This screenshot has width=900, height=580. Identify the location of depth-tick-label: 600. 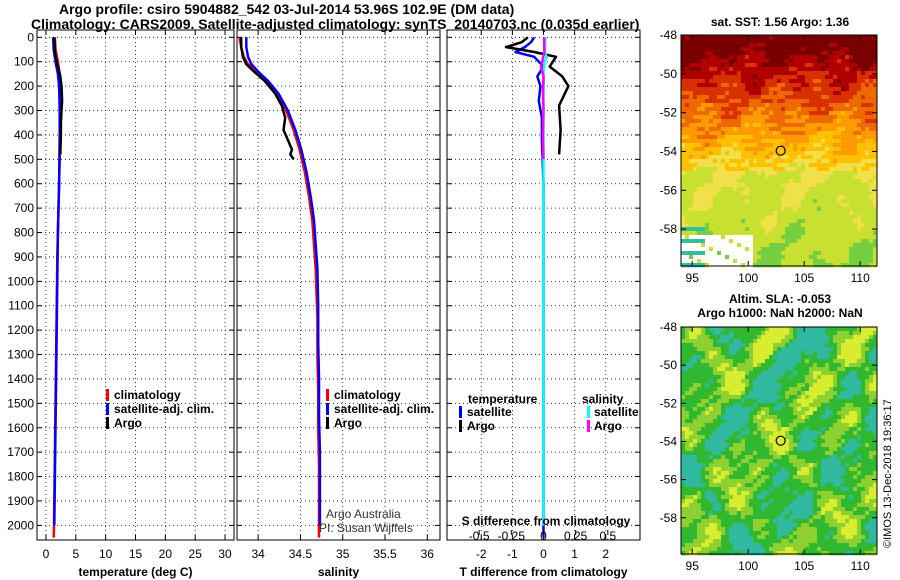
(24, 184).